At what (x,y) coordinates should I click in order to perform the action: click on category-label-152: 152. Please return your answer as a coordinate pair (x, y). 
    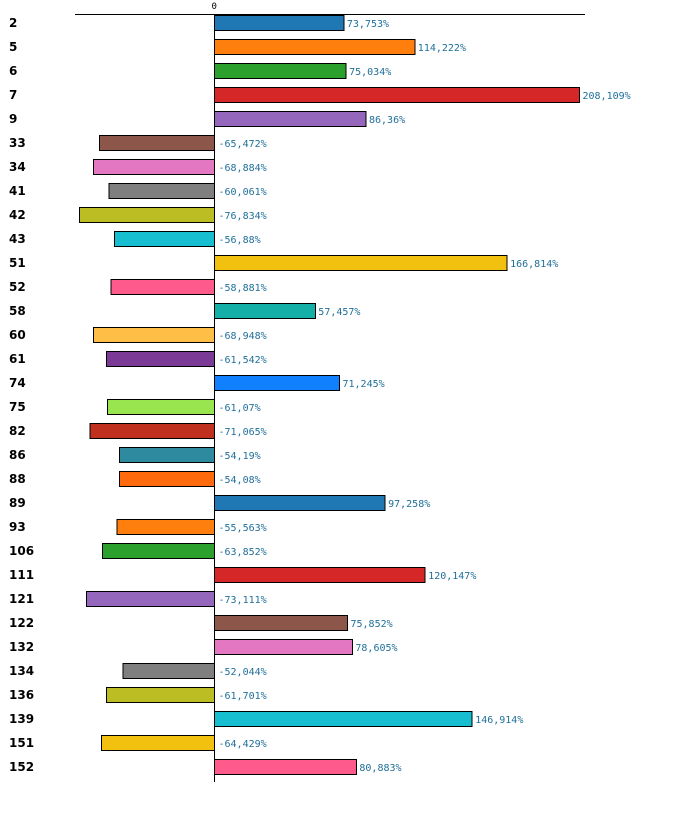
    Looking at the image, I should click on (21, 767).